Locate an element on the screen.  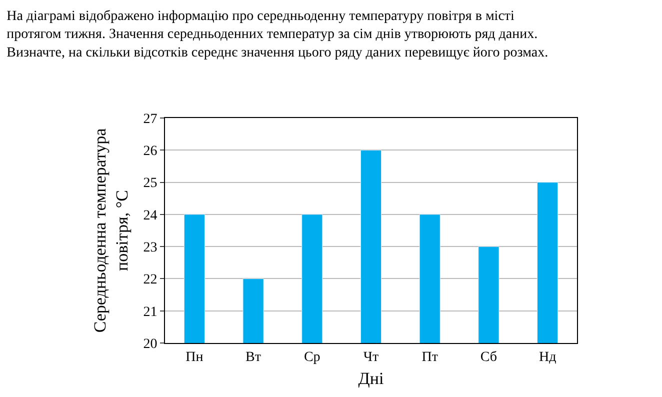
y-axis-title: Середньоденна температура повітря, °C is located at coordinates (111, 230).